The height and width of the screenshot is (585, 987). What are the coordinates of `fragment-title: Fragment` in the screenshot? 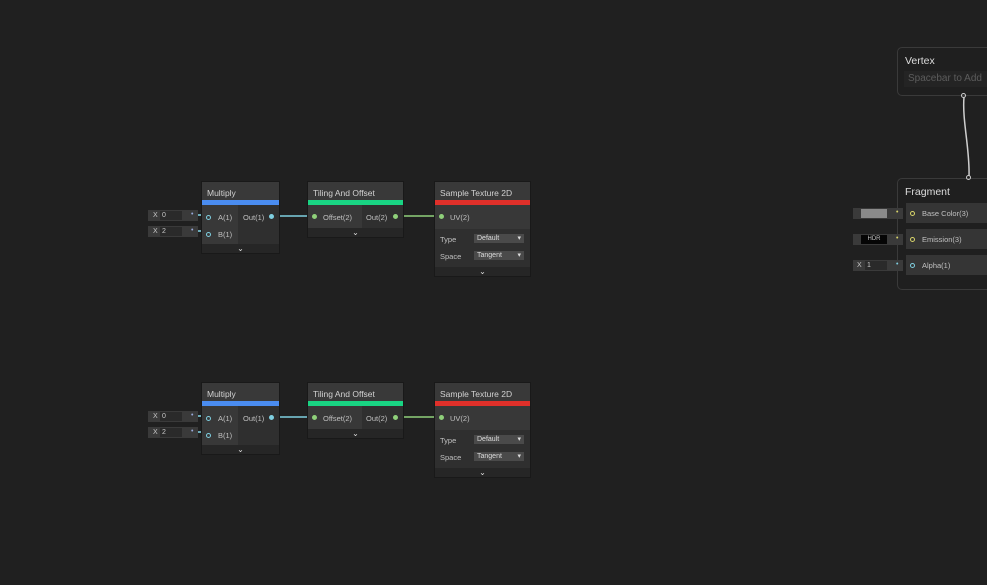 It's located at (927, 192).